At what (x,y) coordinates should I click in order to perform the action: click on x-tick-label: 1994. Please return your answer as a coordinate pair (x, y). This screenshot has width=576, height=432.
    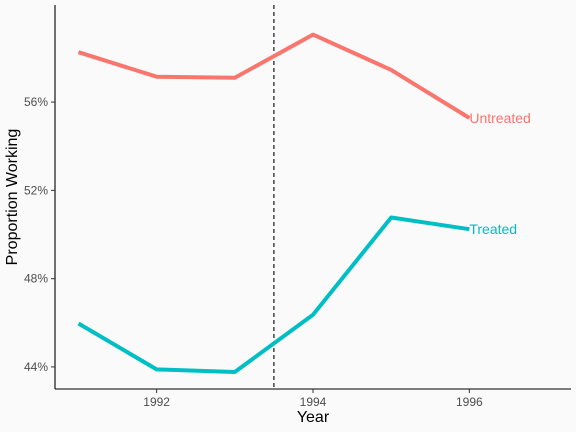
    Looking at the image, I should click on (313, 402).